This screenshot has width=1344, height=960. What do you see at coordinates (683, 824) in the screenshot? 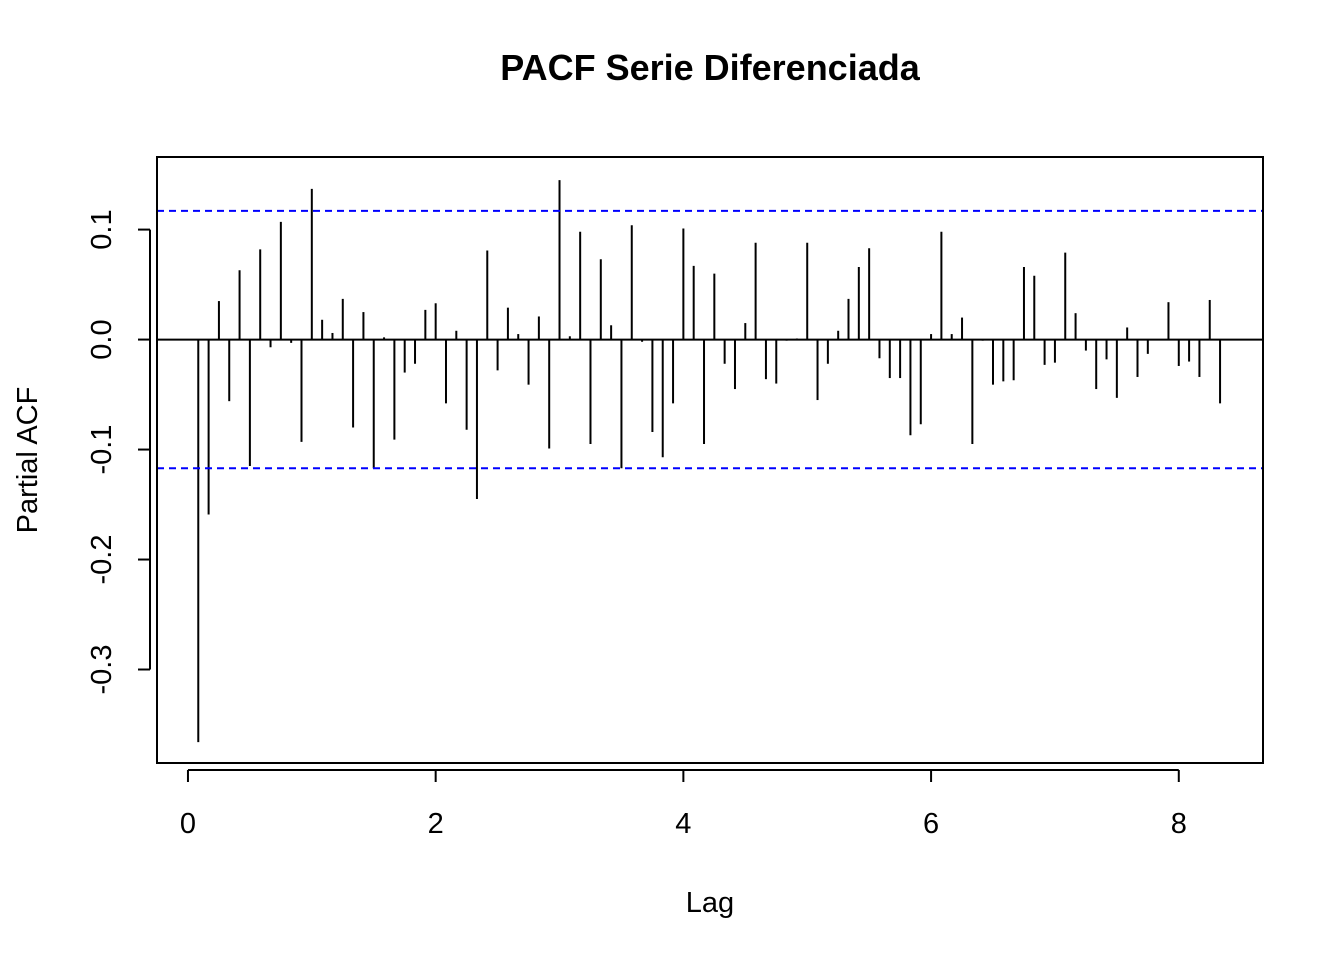
I see `x-tick-label: 4` at bounding box center [683, 824].